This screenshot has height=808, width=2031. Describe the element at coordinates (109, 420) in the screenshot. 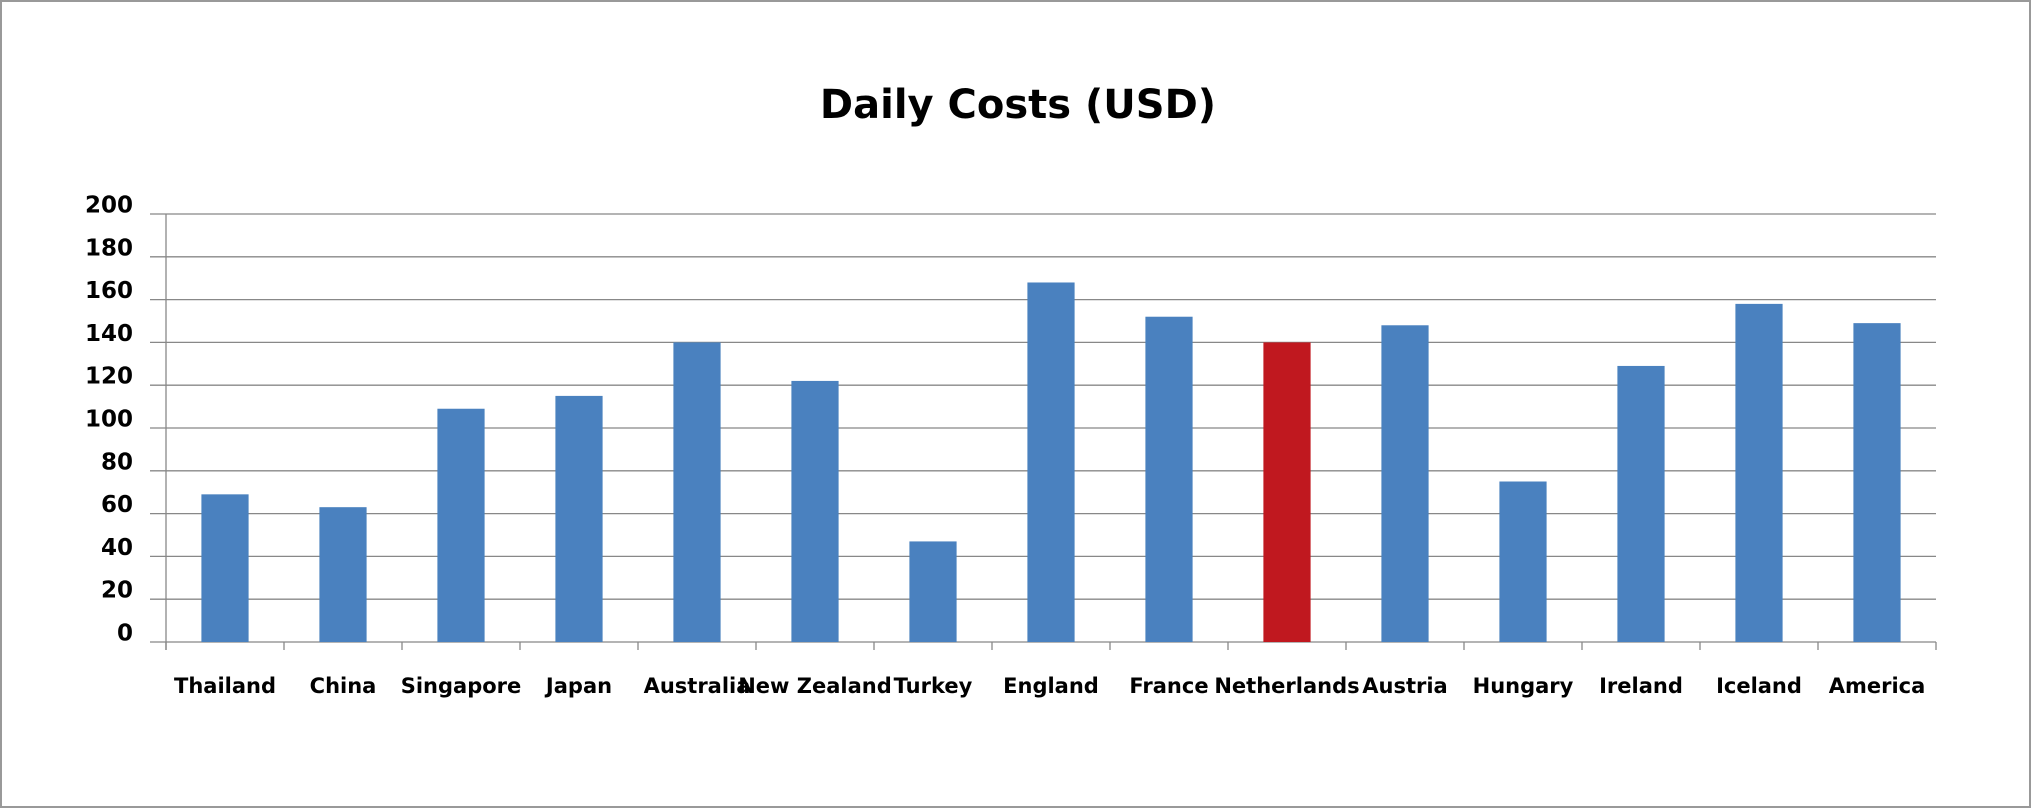

I see `y-tick-label: 100` at that location.